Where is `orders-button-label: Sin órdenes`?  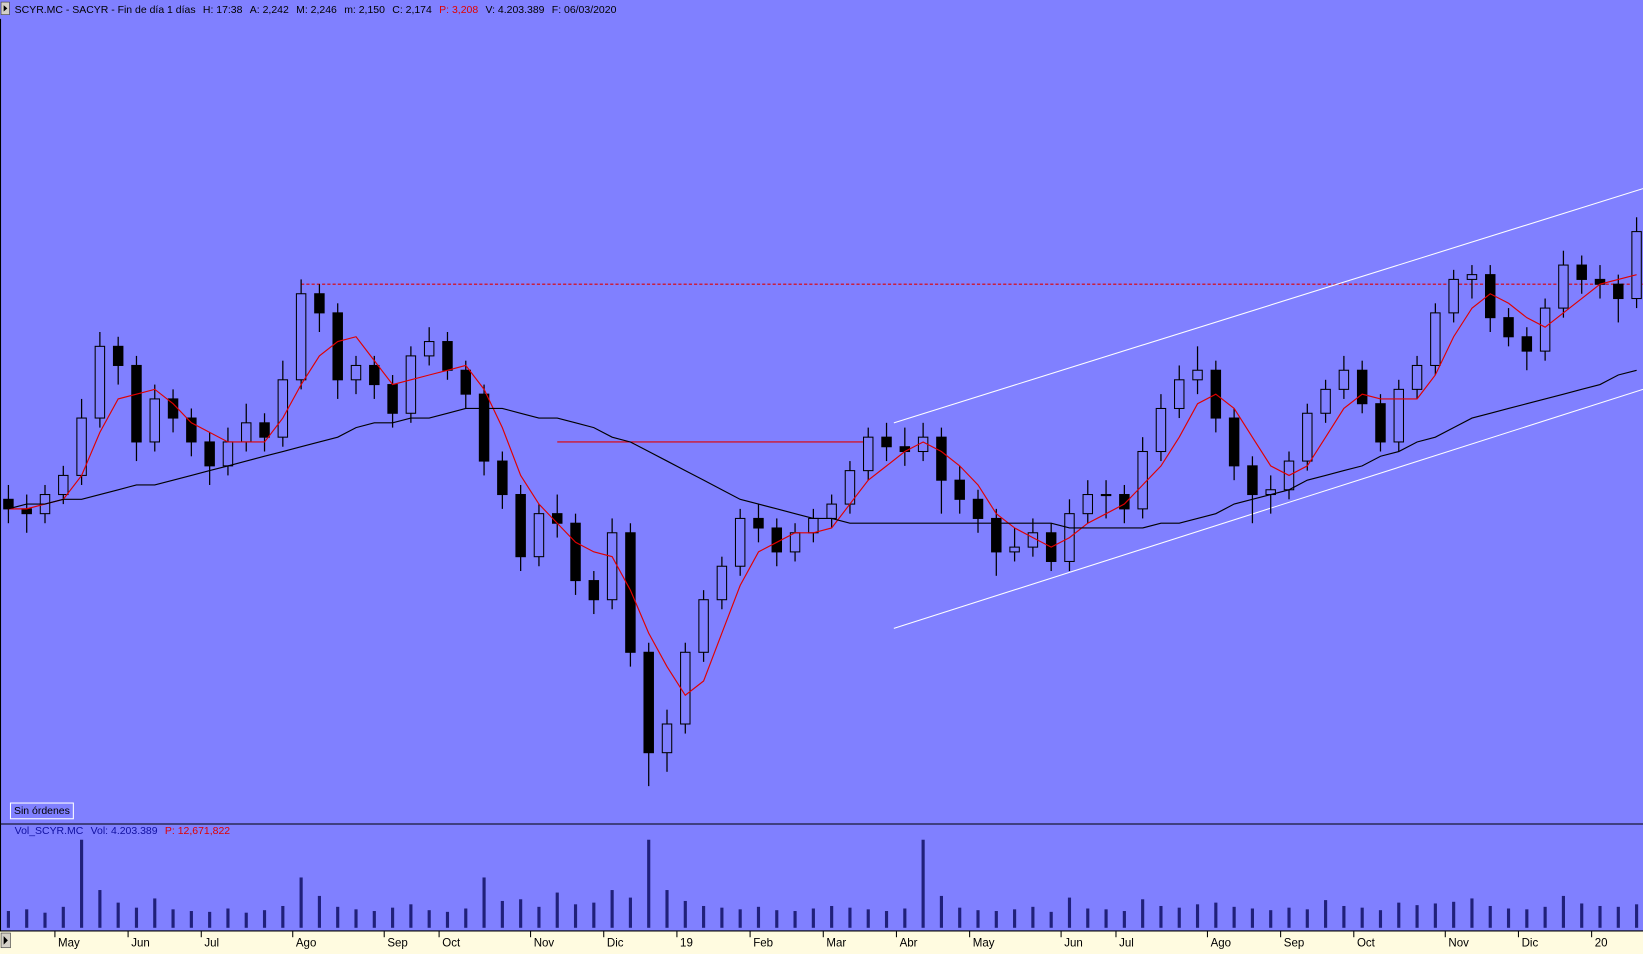
orders-button-label: Sin órdenes is located at coordinates (42, 811).